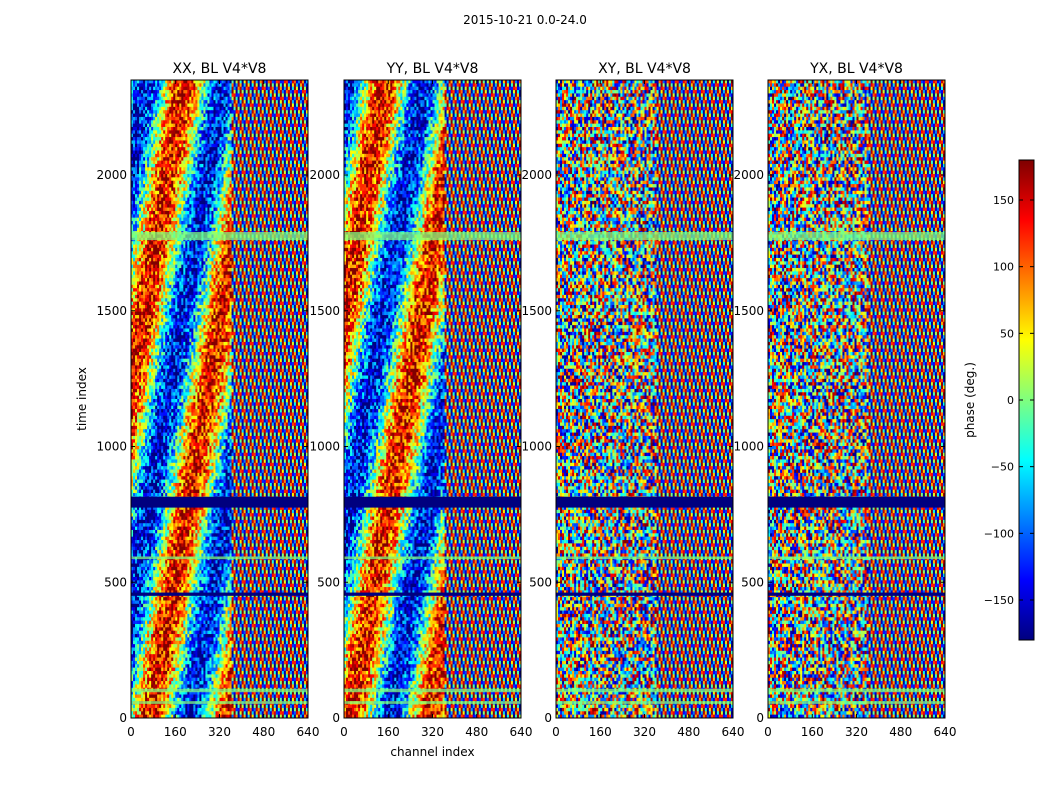 This screenshot has width=1050, height=800. What do you see at coordinates (82, 399) in the screenshot?
I see `y-axis-label: time index` at bounding box center [82, 399].